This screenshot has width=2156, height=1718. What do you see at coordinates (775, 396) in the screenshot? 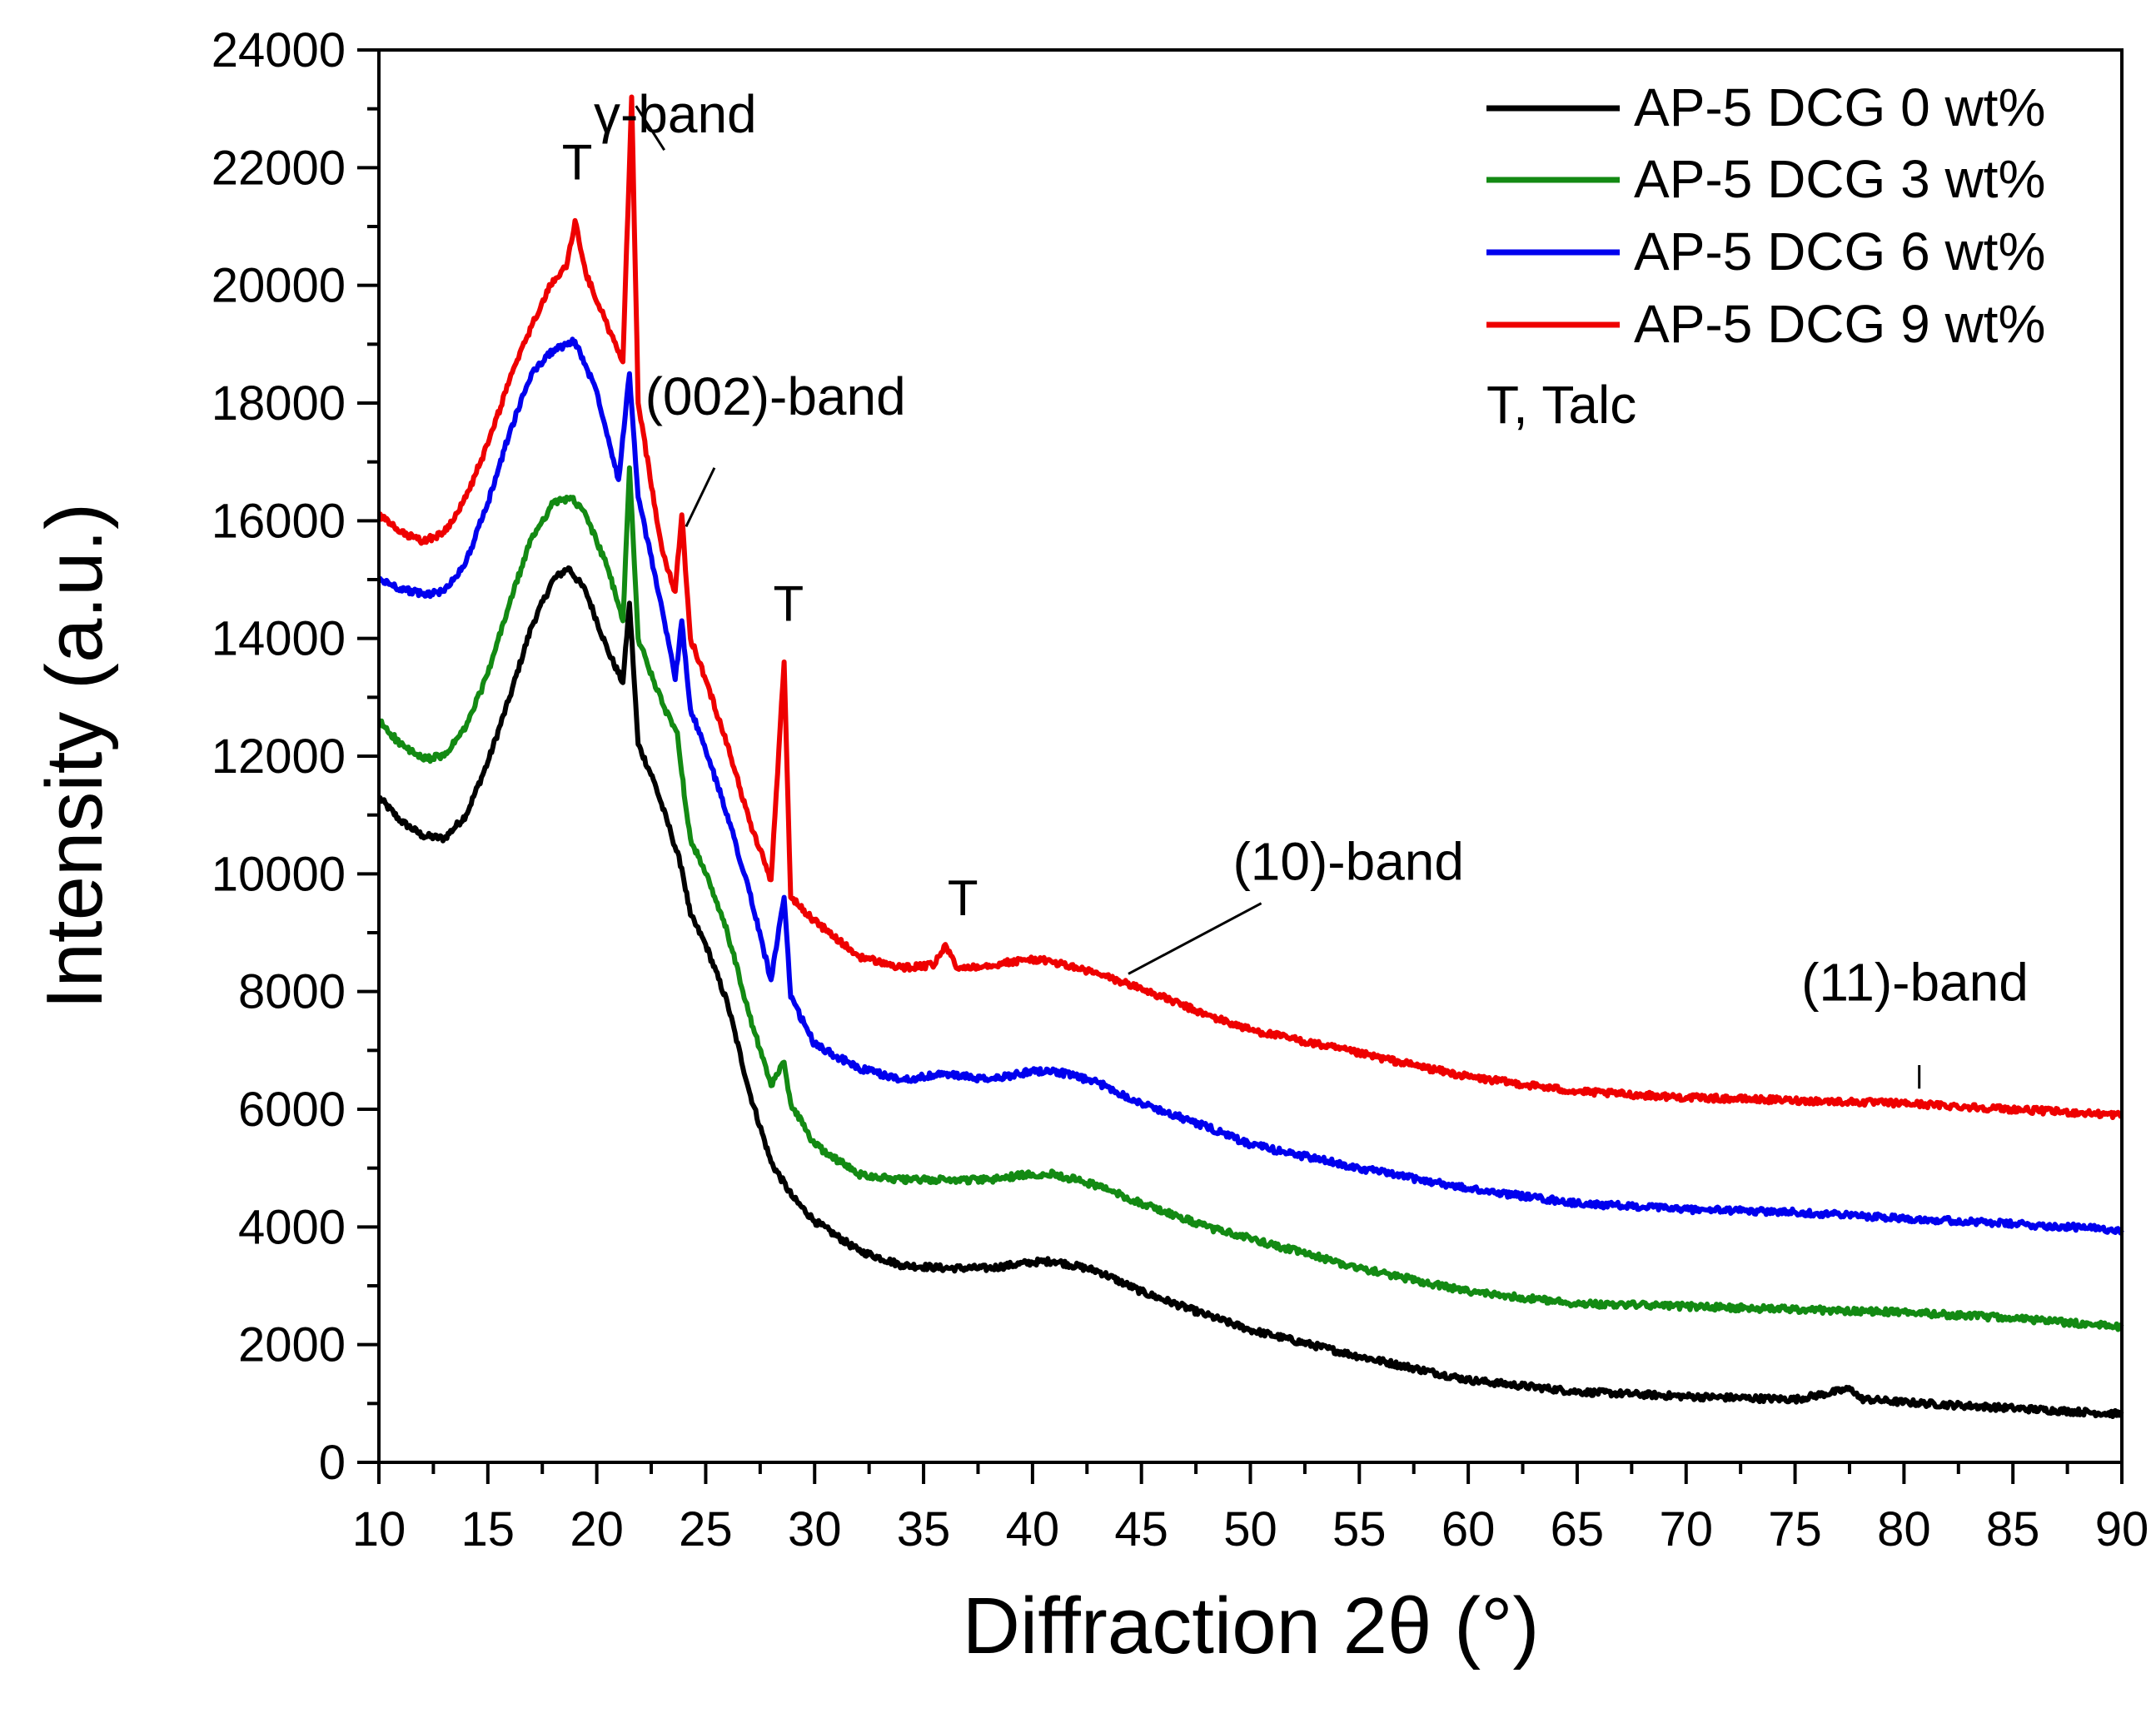
I see `annotation-2: (002)-band` at bounding box center [775, 396].